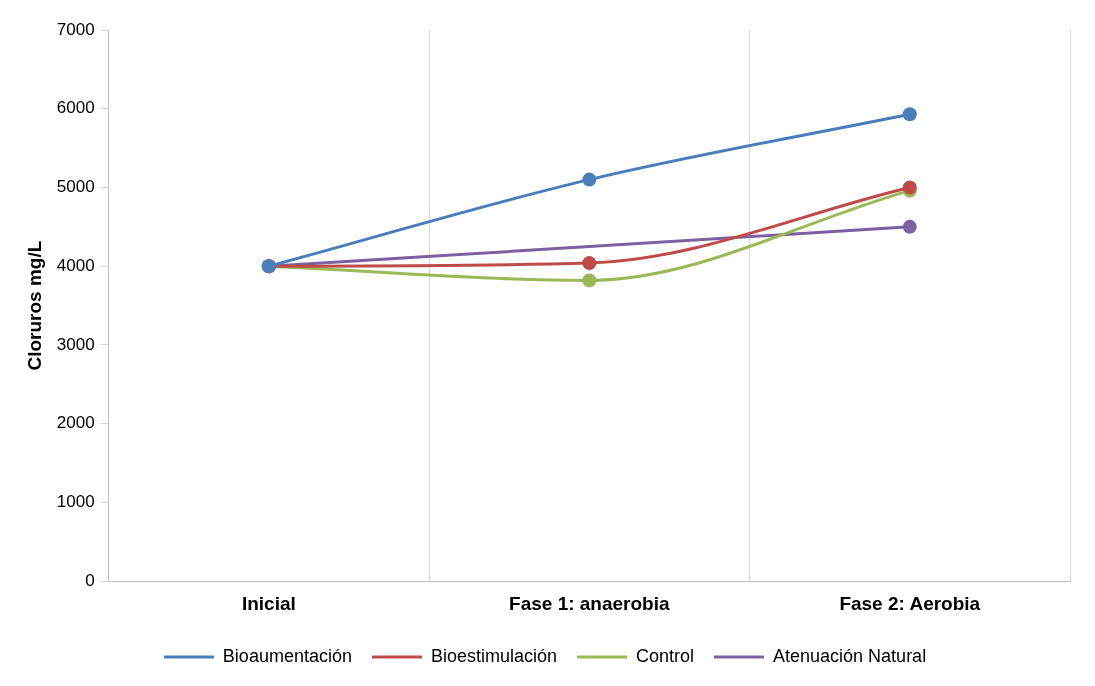  Describe the element at coordinates (850, 655) in the screenshot. I see `legend-label: Atenuación Natural` at that location.